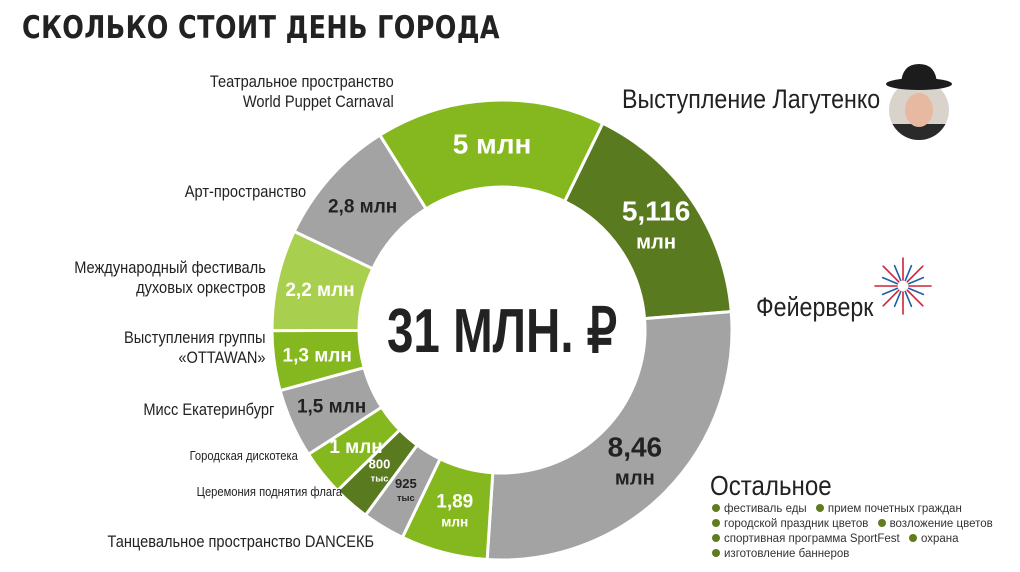 The image size is (1020, 572). I want to click on other-item: прием почетных граждан, so click(888, 509).